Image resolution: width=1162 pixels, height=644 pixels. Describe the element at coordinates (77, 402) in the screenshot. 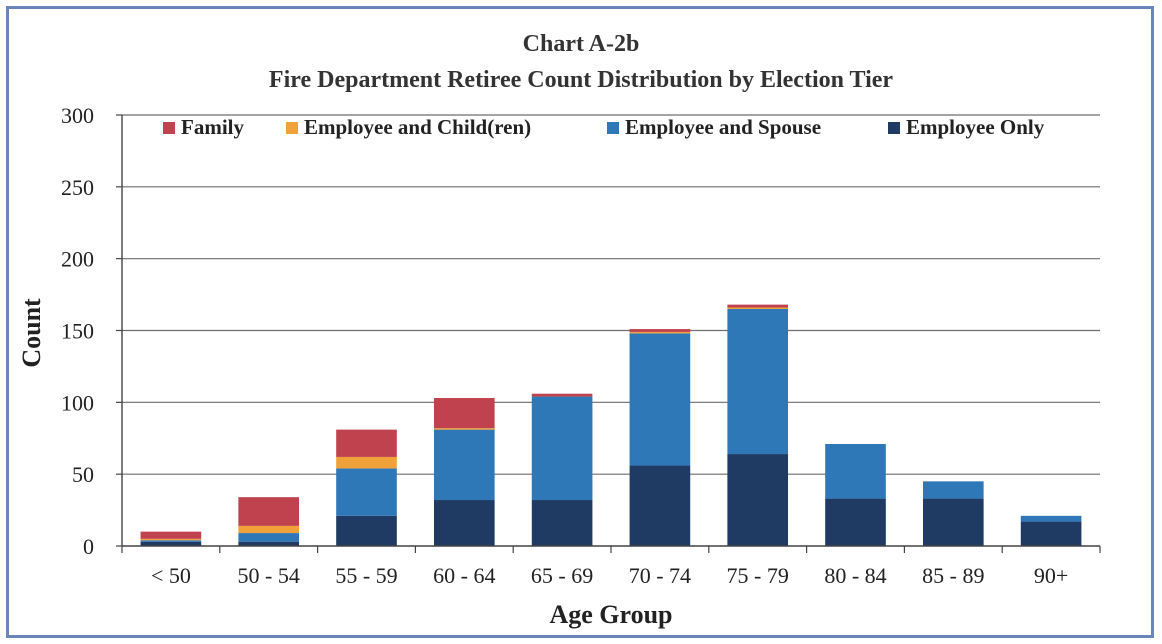

I see `y-tick-label: 100` at that location.